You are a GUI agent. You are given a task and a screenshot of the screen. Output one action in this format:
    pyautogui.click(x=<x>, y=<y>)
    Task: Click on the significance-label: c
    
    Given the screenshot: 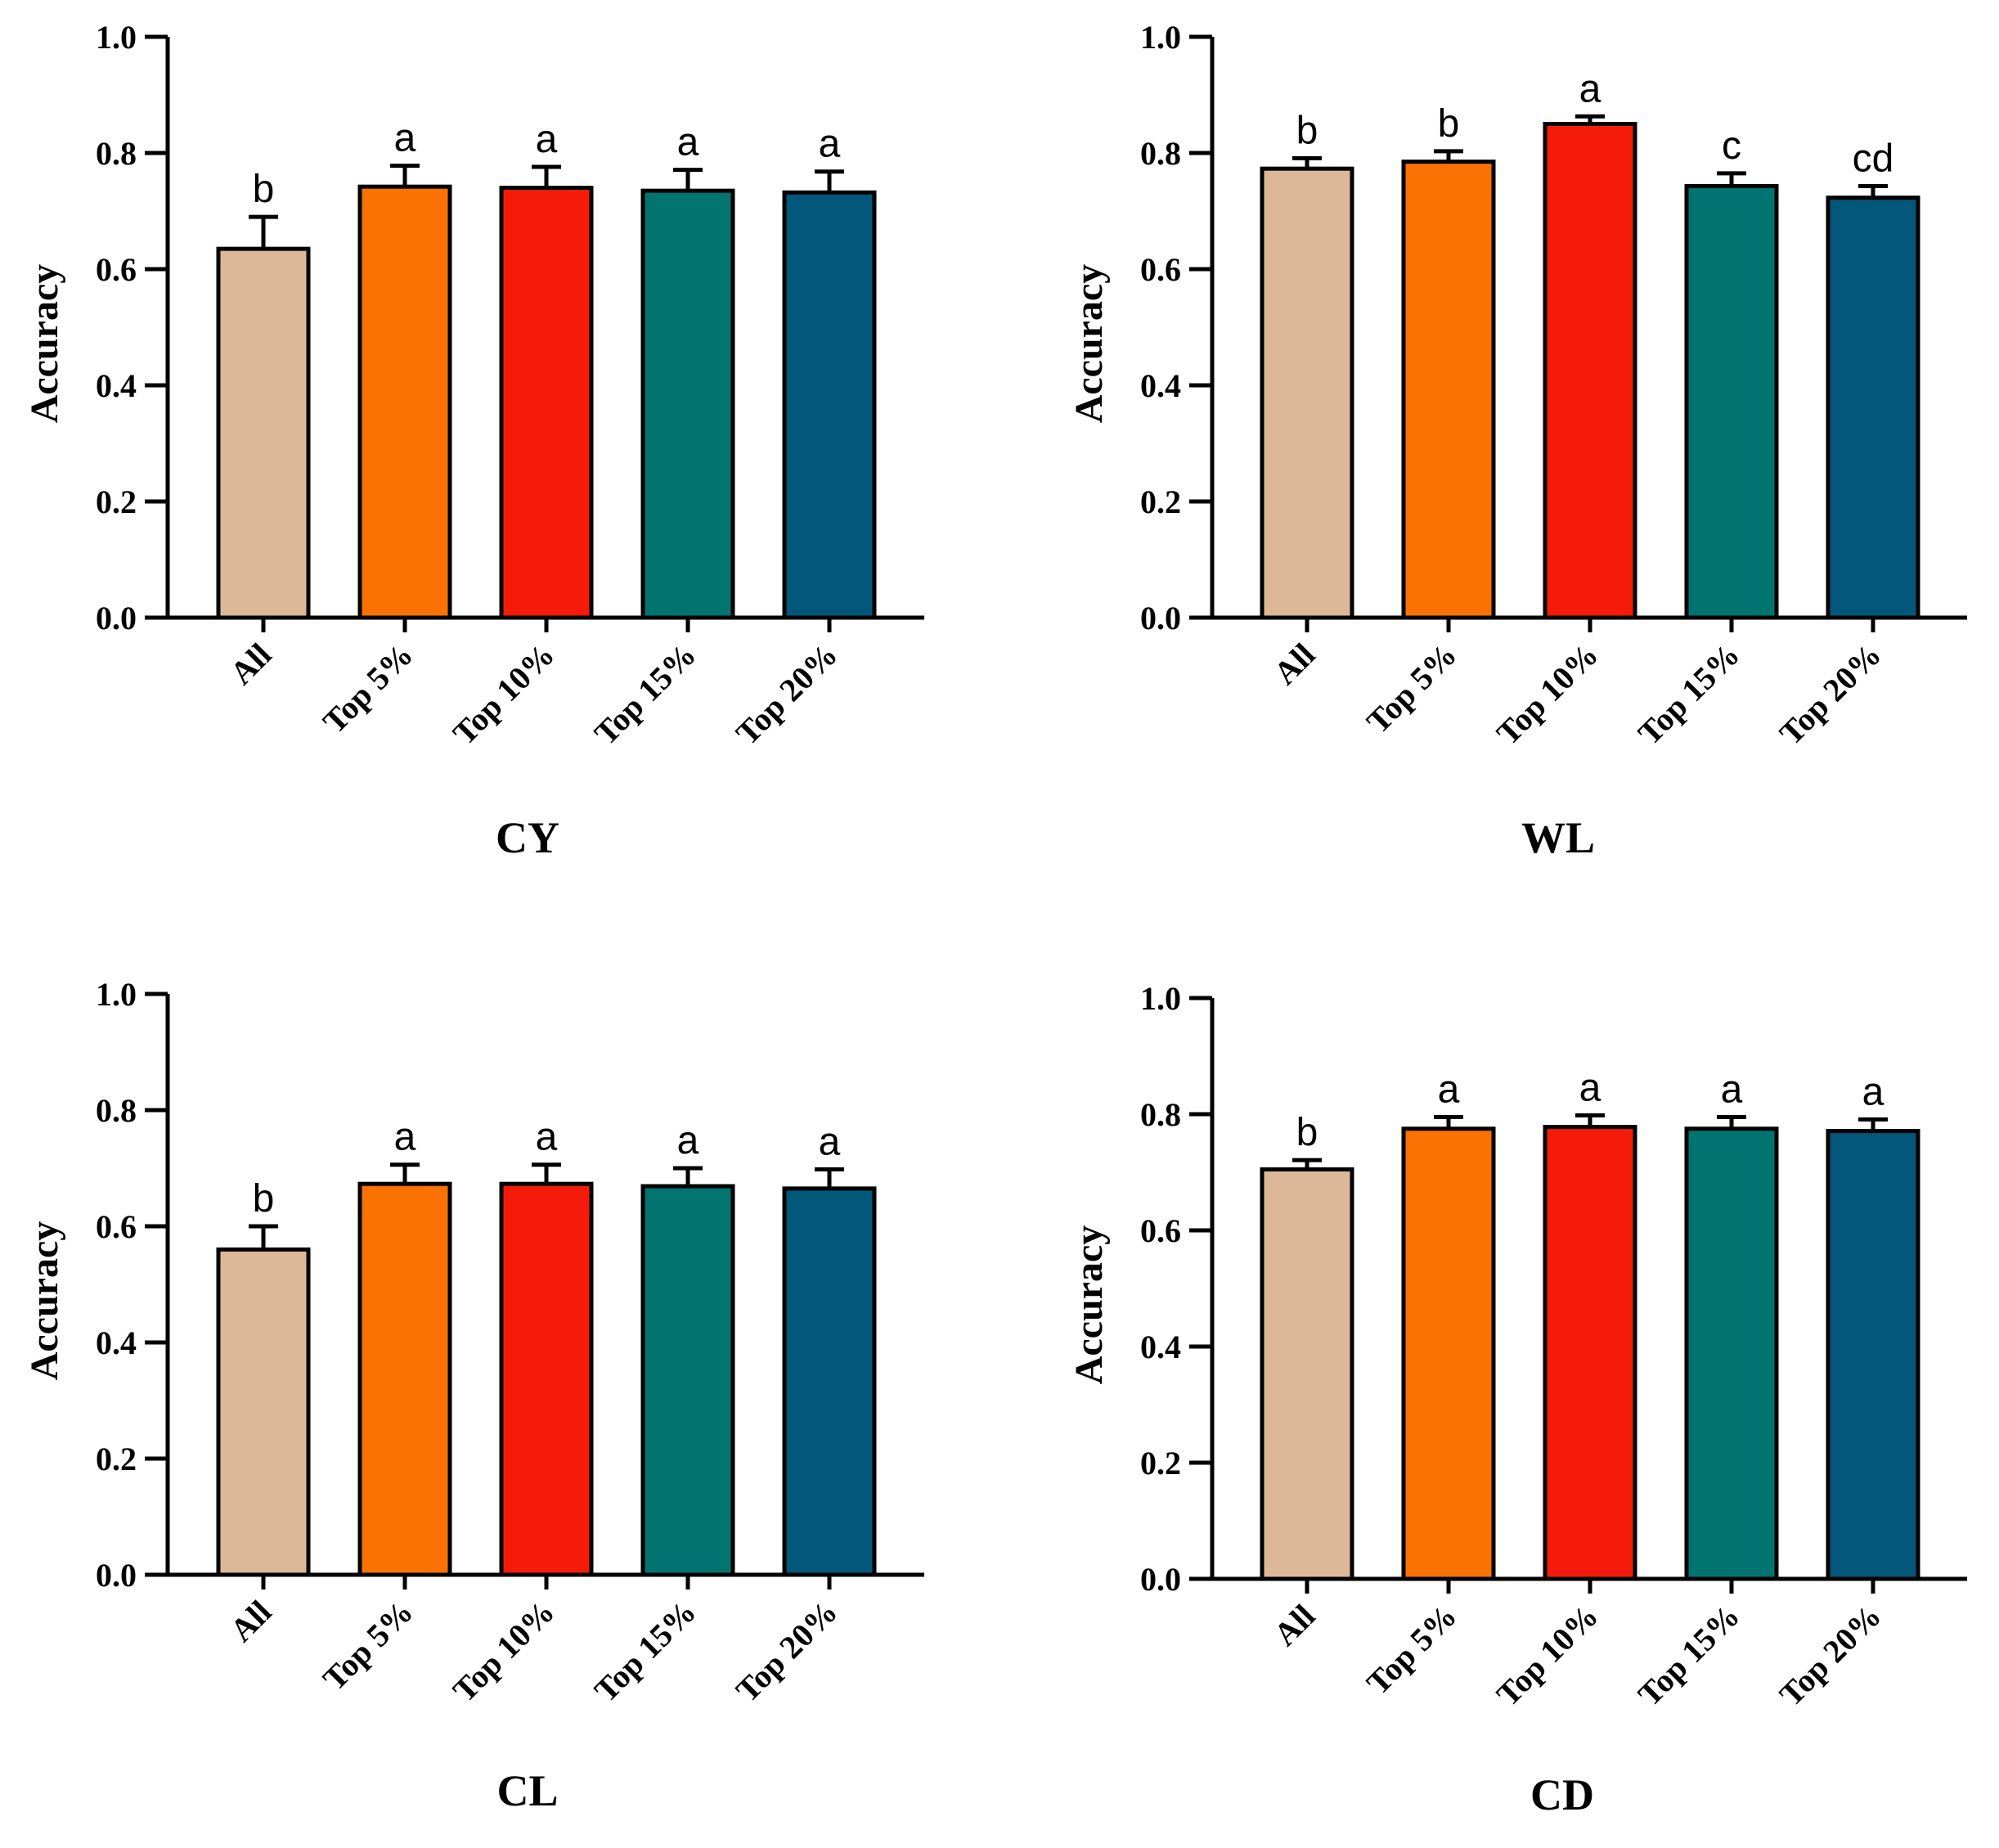 What is the action you would take?
    pyautogui.click(x=1732, y=146)
    